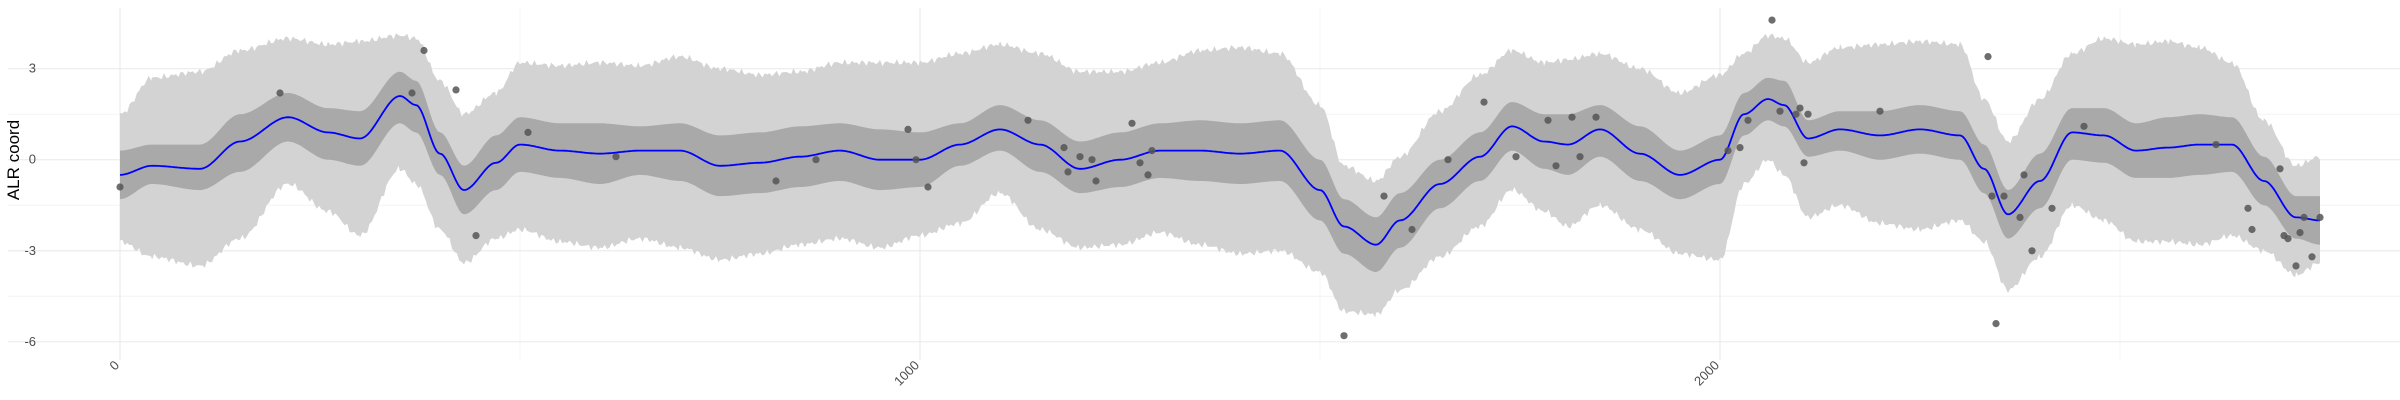  I want to click on y-tick-label: 0, so click(32, 159).